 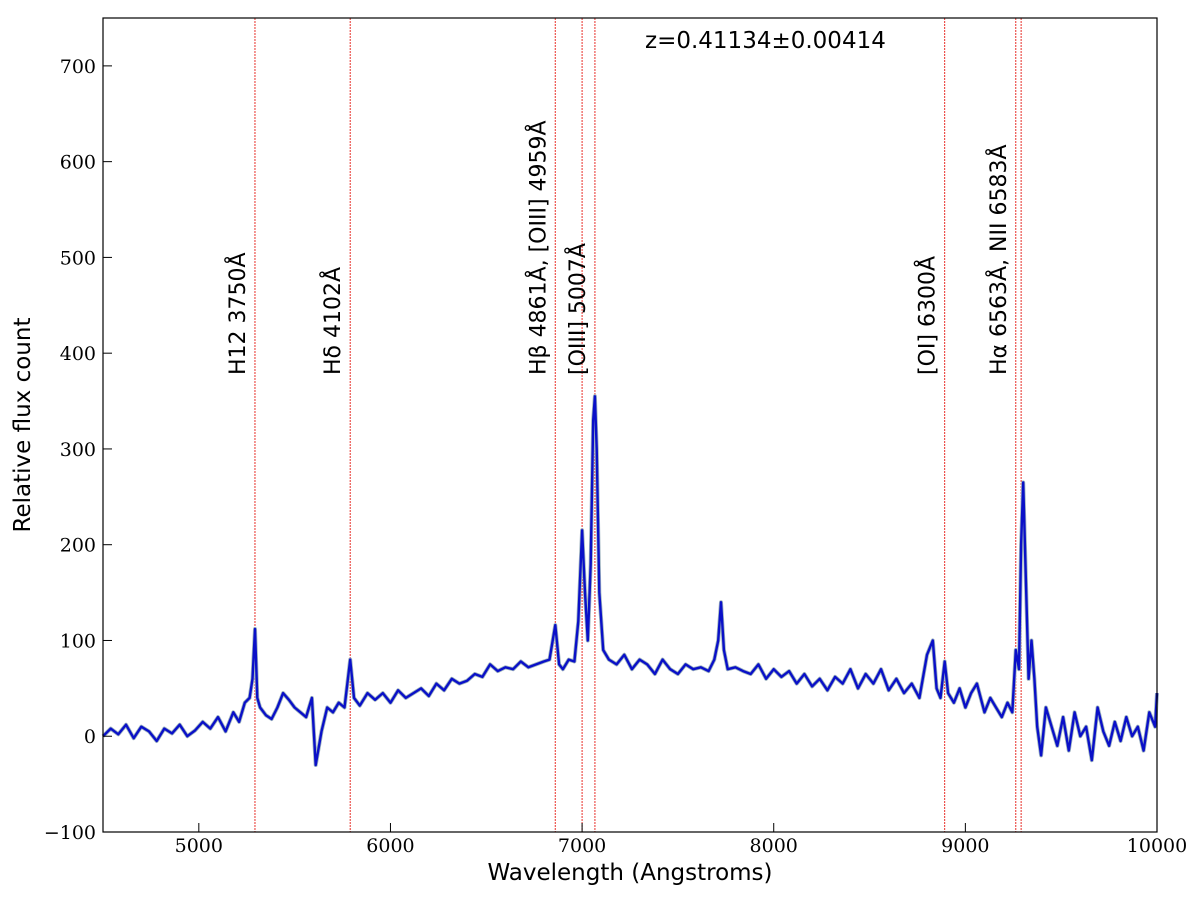 What do you see at coordinates (78, 67) in the screenshot?
I see `y-tick-label: 700` at bounding box center [78, 67].